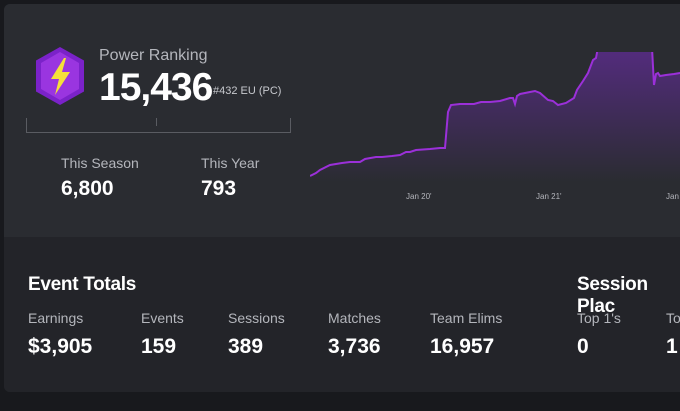  Describe the element at coordinates (100, 163) in the screenshot. I see `this-season-label: This Season` at that location.